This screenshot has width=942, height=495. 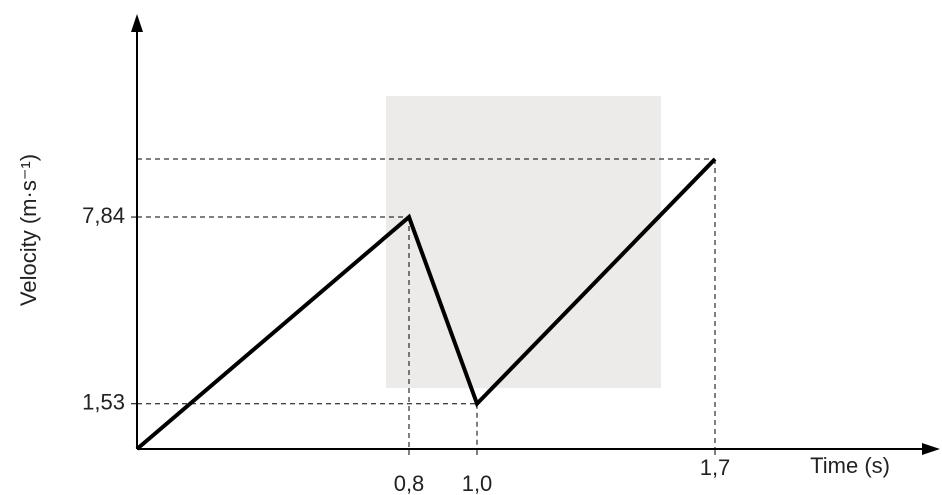 I want to click on x-axis-label: Time (s), so click(x=850, y=465).